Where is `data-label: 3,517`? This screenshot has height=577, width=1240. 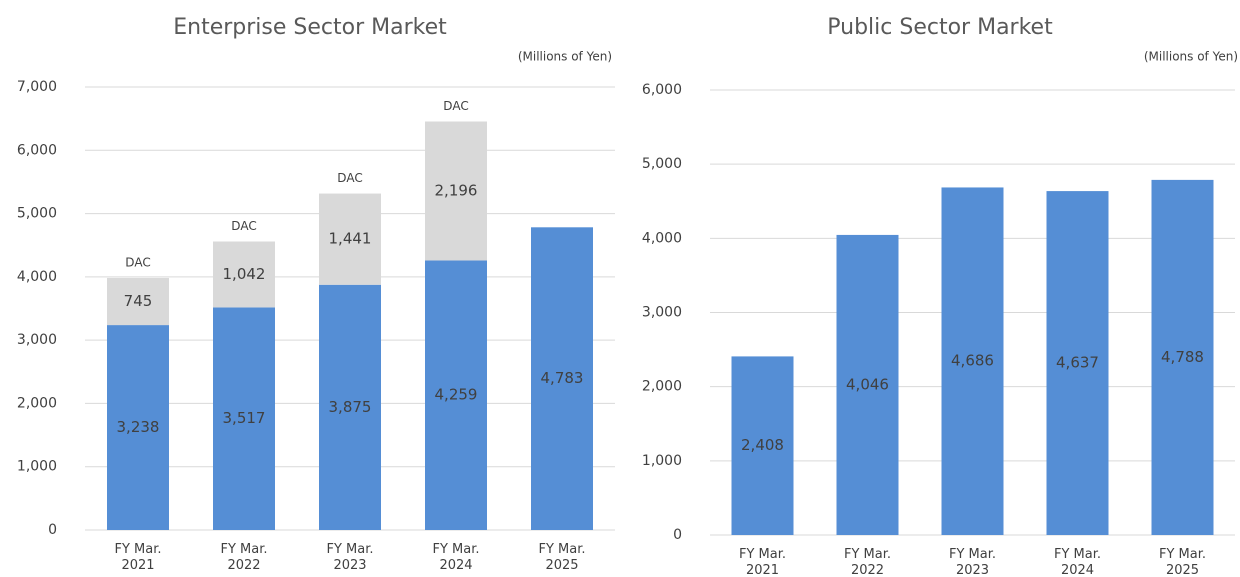
data-label: 3,517 is located at coordinates (244, 418).